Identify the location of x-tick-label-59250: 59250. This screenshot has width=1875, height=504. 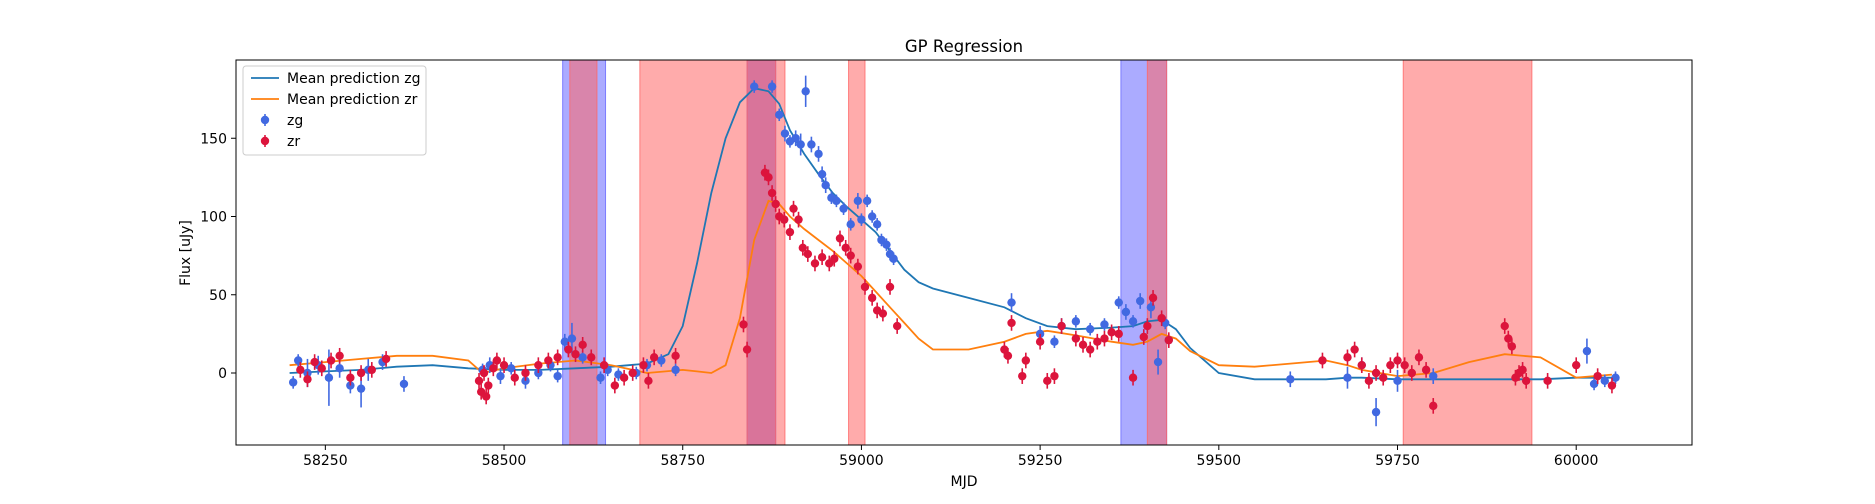
(1040, 461).